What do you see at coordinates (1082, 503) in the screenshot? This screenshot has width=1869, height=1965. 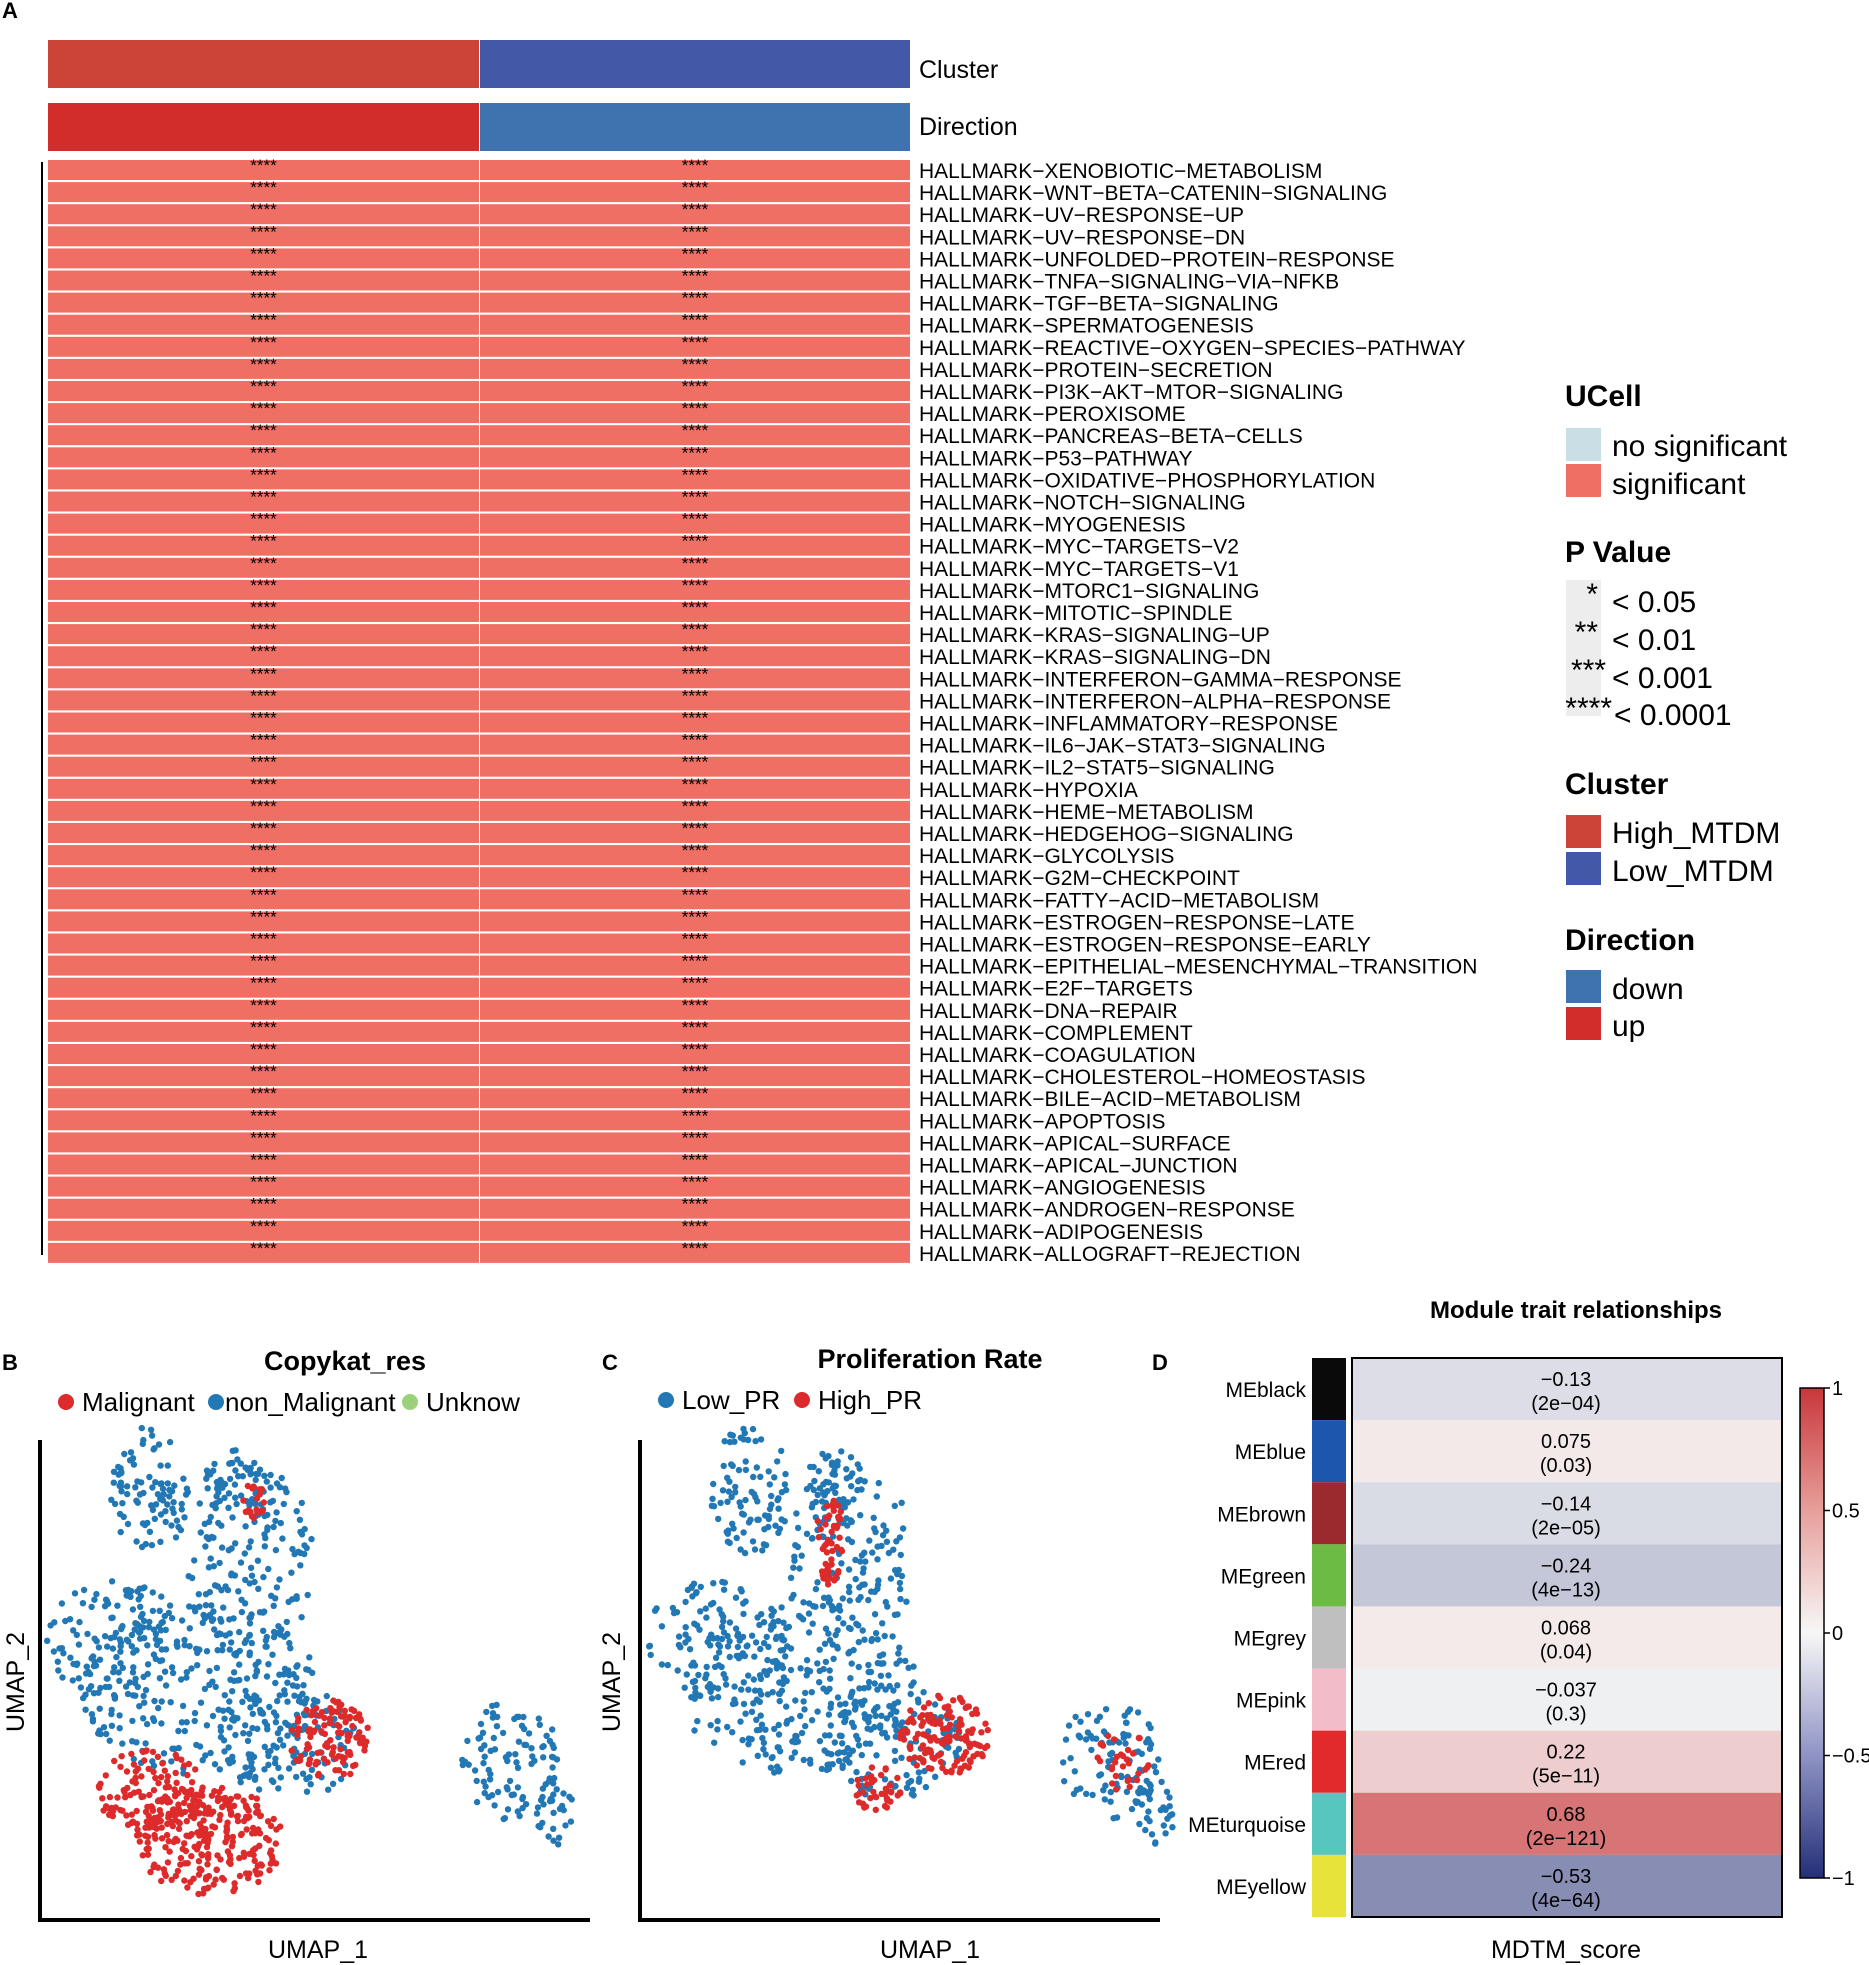 I see `pathway-label: HALLMARK−NOTCH−SIGNALING` at bounding box center [1082, 503].